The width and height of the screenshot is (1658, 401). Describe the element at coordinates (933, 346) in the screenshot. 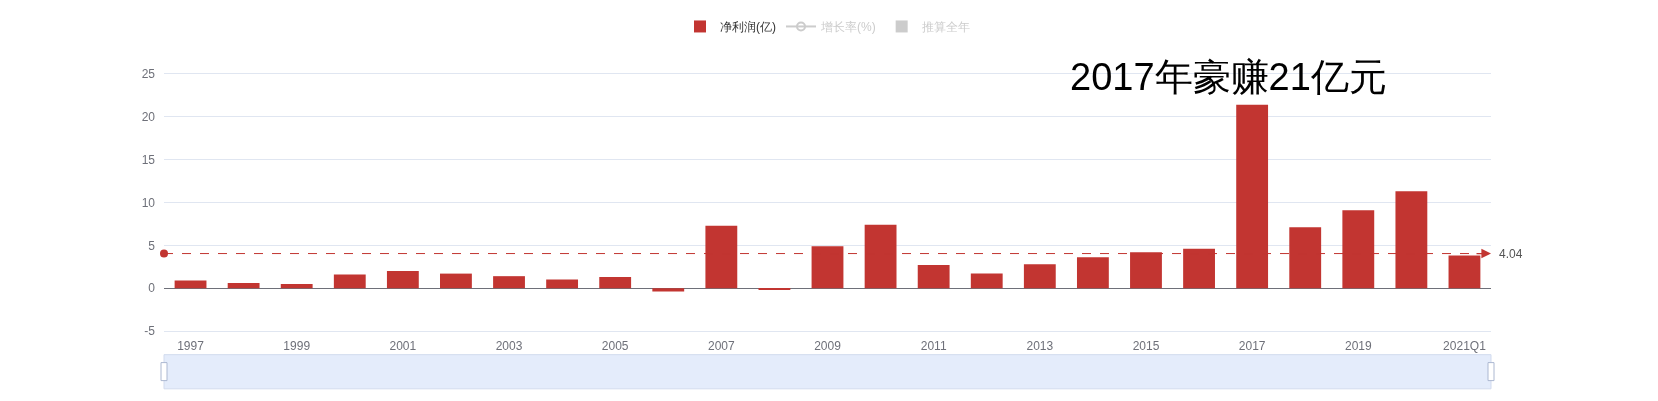

I see `x-tick-label: 2011` at that location.